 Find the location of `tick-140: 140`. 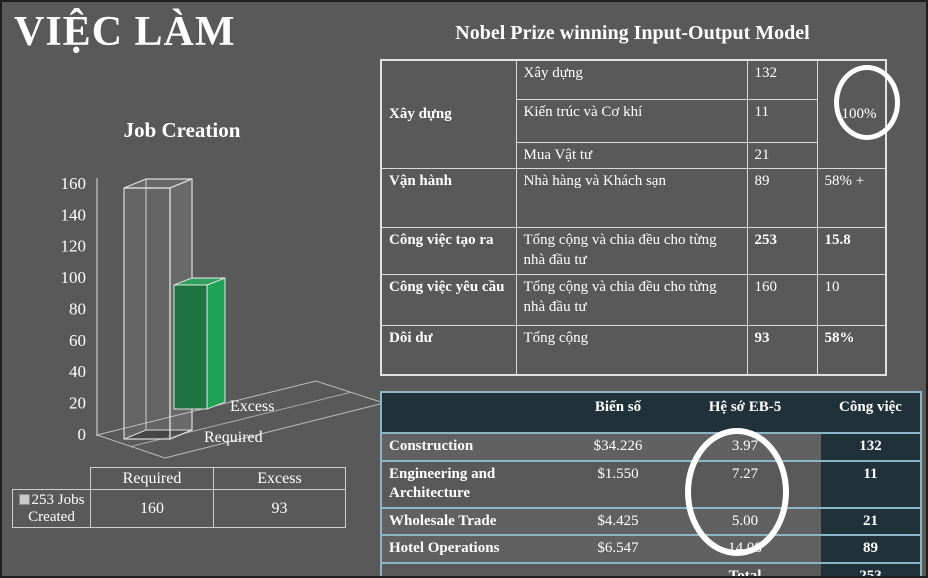

tick-140: 140 is located at coordinates (74, 214).